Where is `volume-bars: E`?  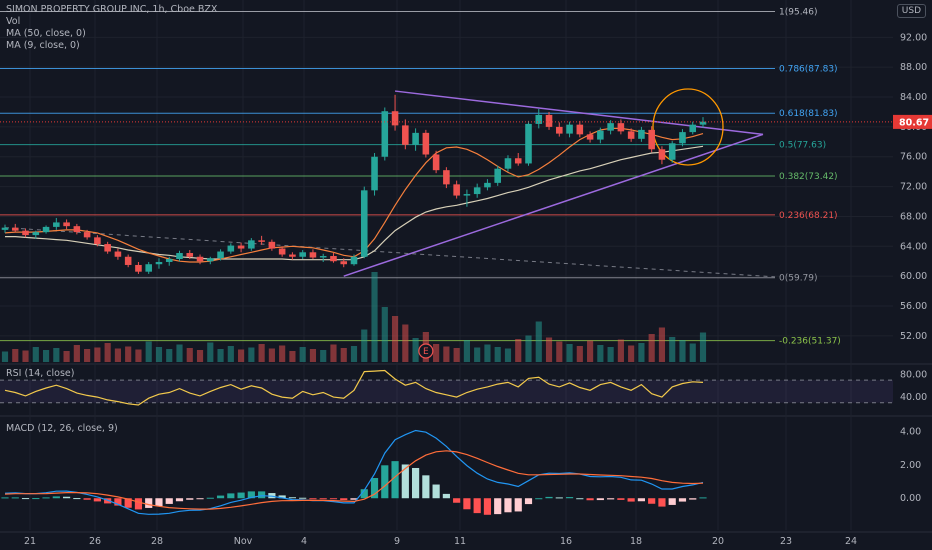 volume-bars: E is located at coordinates (354, 317).